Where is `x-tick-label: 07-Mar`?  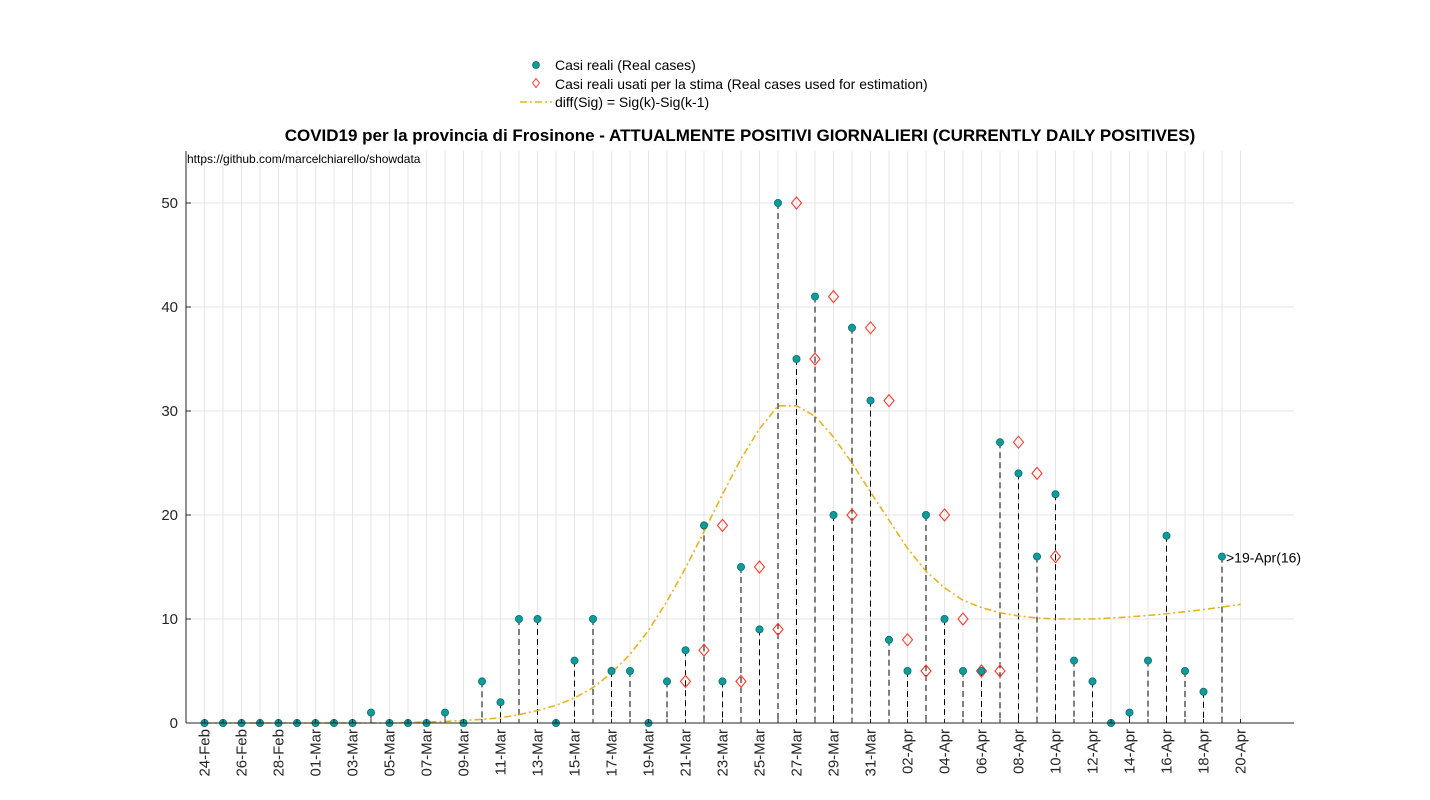 x-tick-label: 07-Mar is located at coordinates (427, 753).